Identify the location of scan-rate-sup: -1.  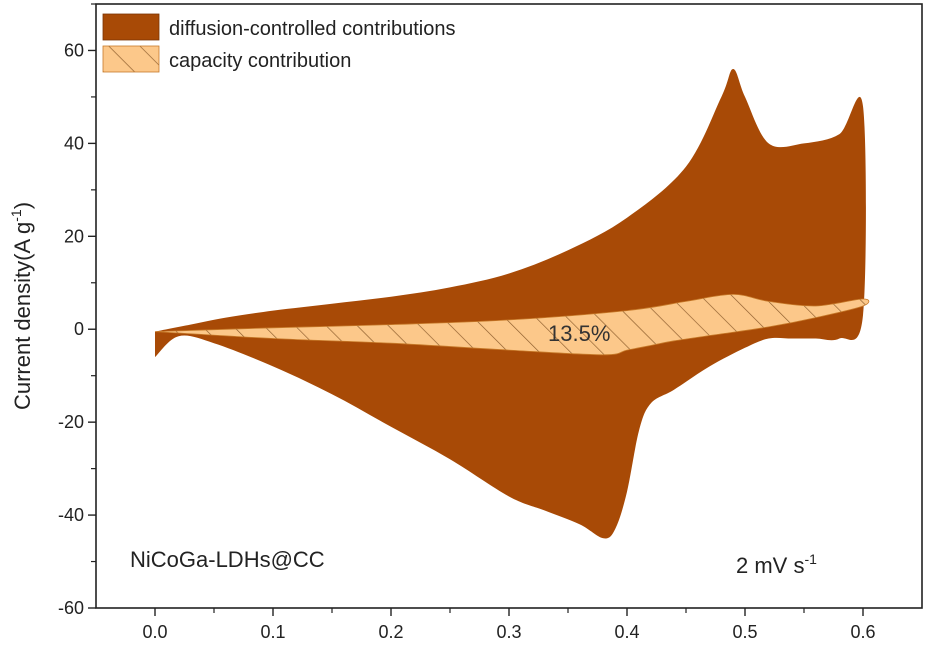
(810, 559).